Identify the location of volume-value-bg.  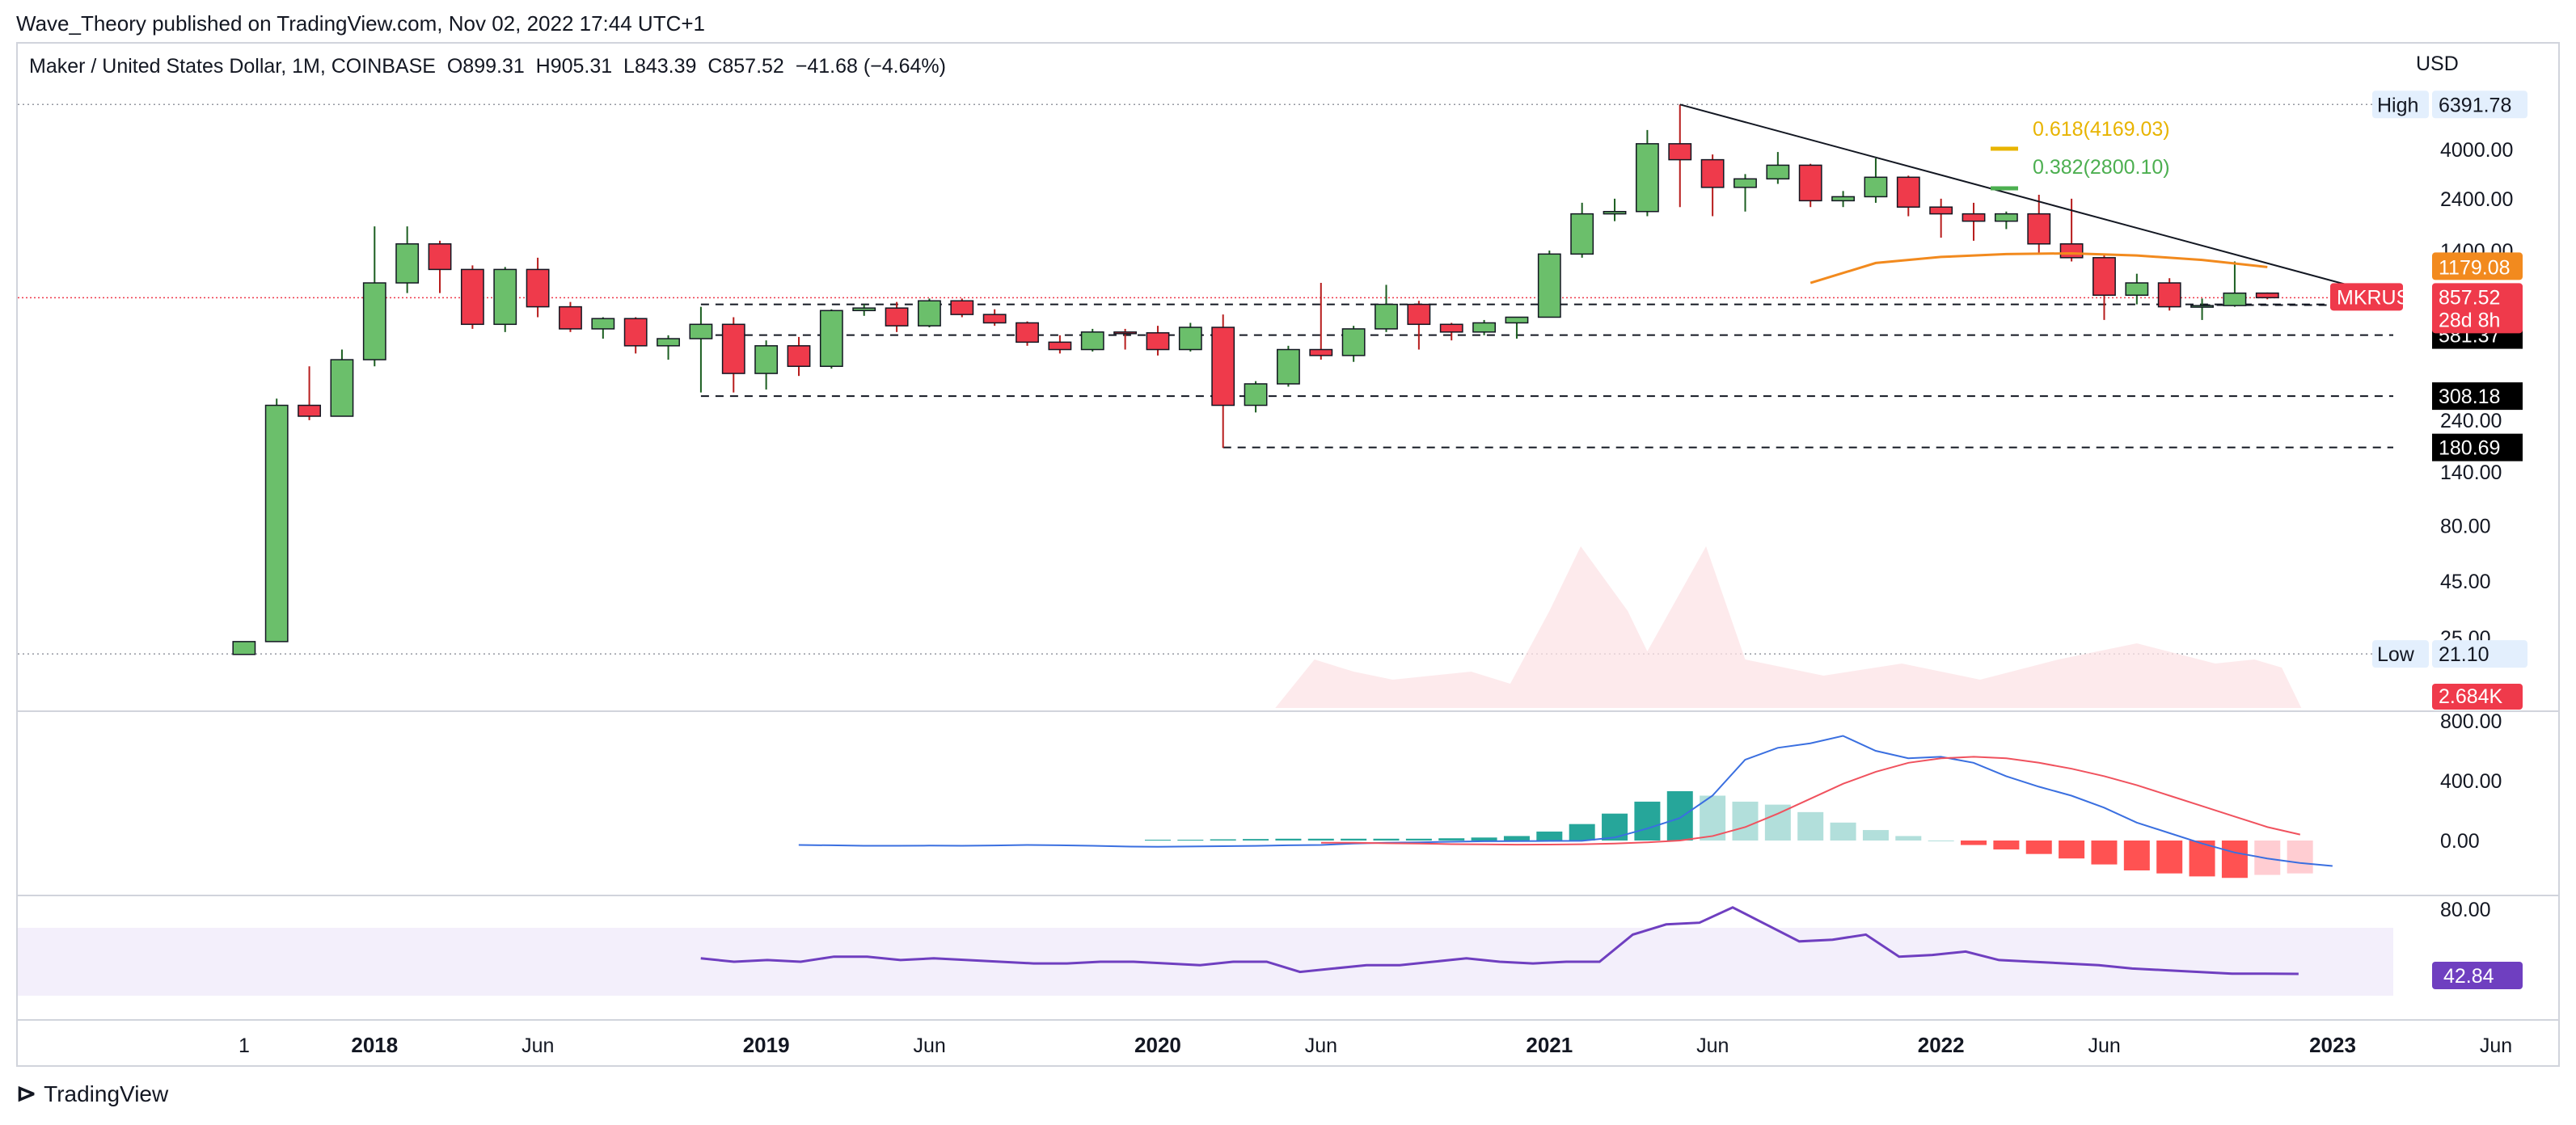
(2477, 697).